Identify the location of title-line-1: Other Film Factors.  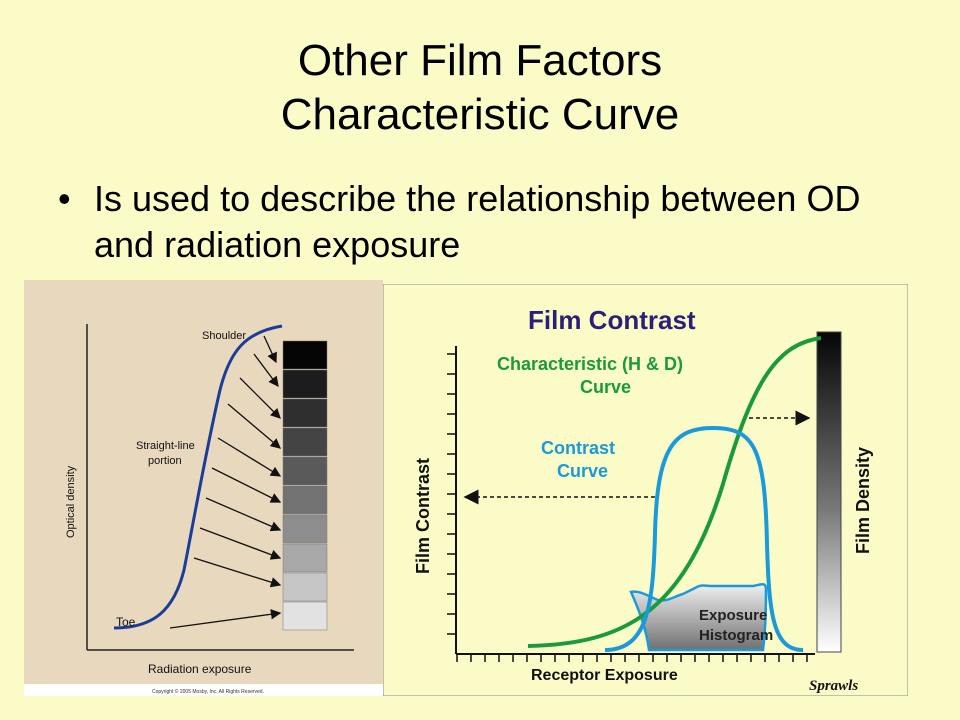
(480, 60).